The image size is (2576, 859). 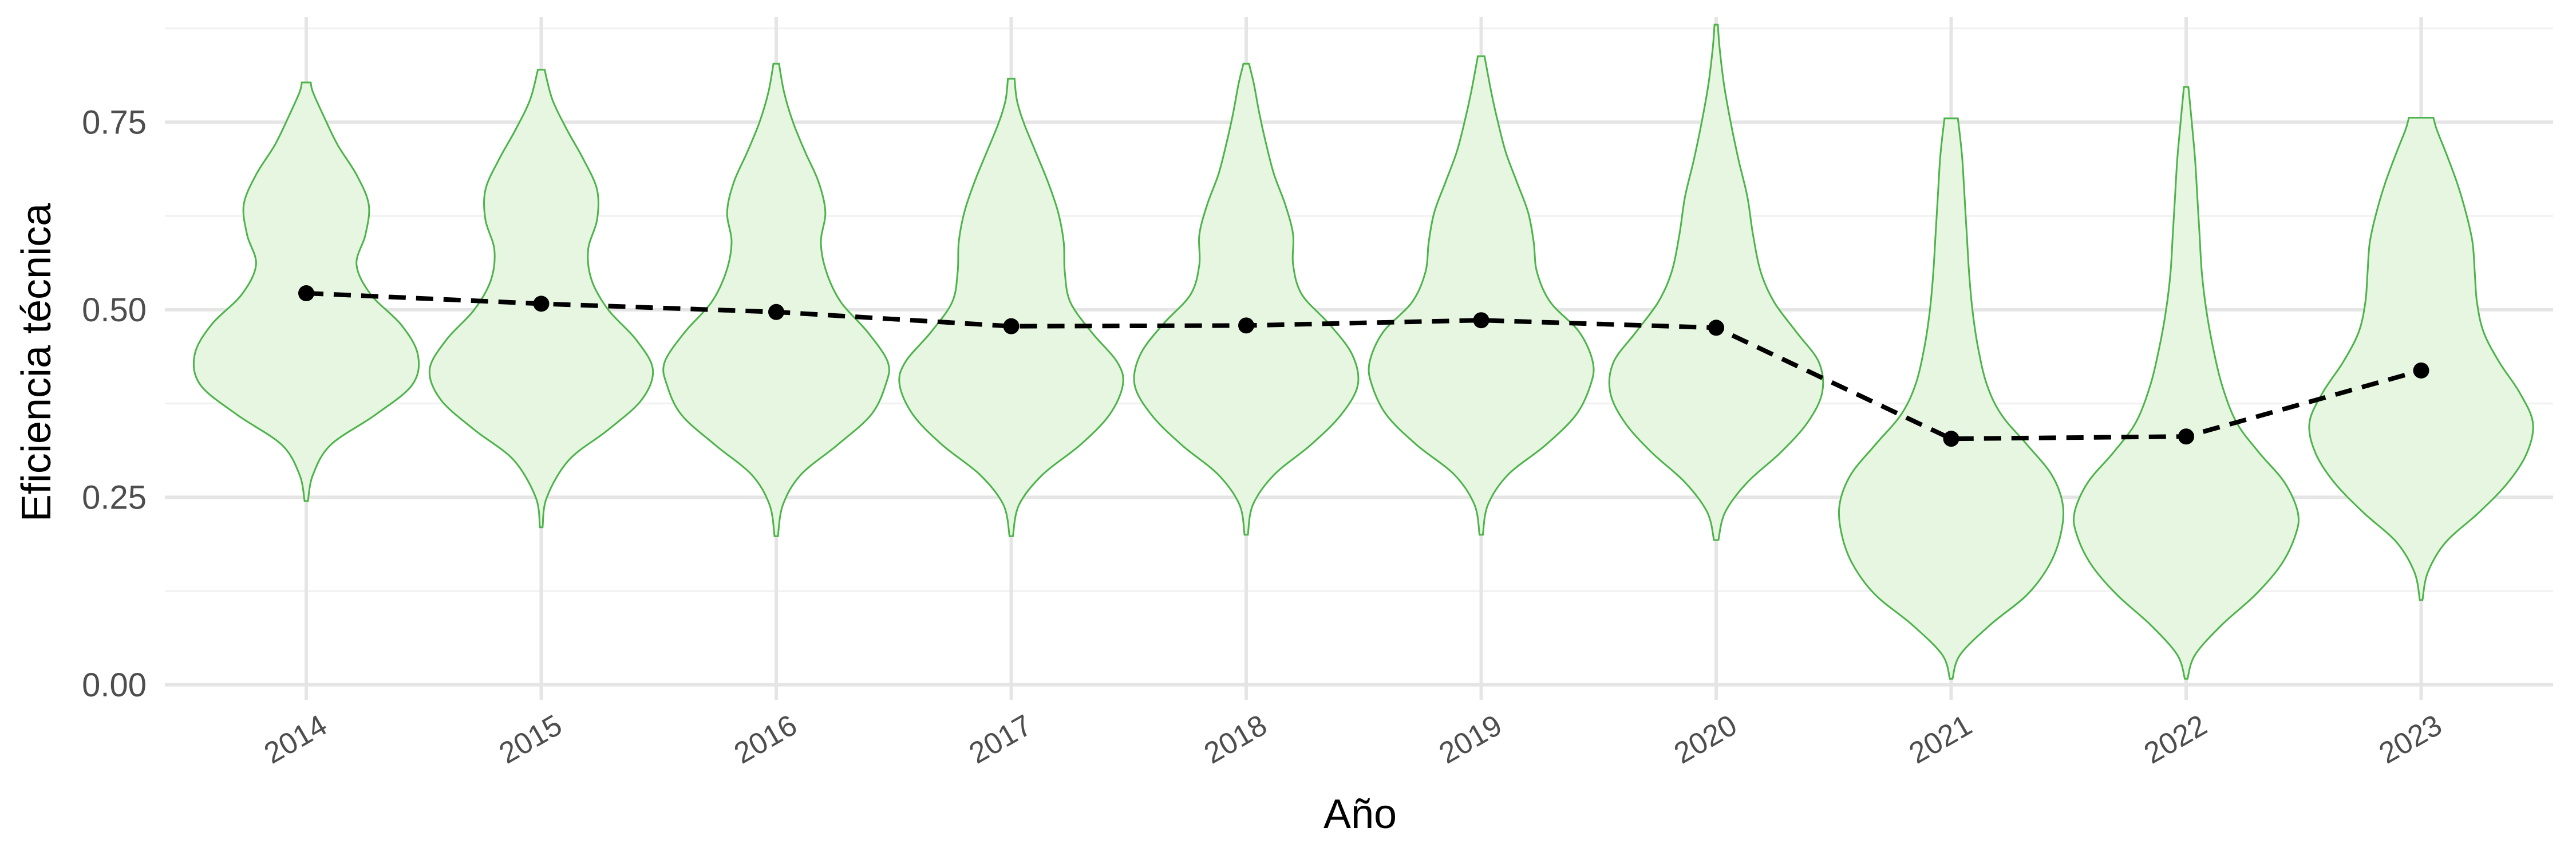 I want to click on mean-point-2018, so click(x=1246, y=326).